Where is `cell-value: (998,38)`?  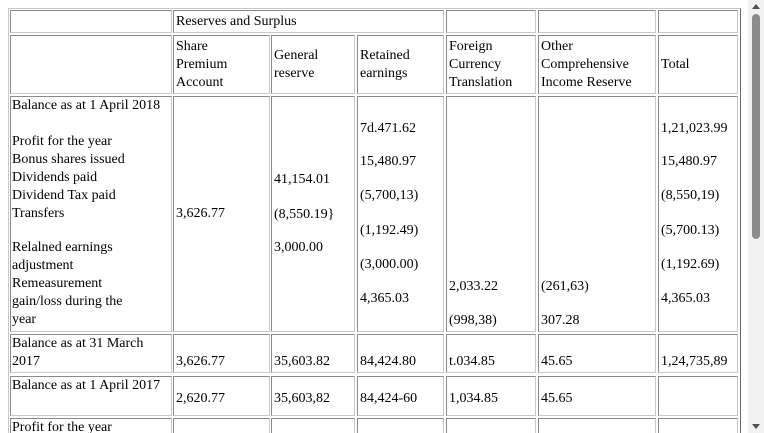 cell-value: (998,38) is located at coordinates (473, 320).